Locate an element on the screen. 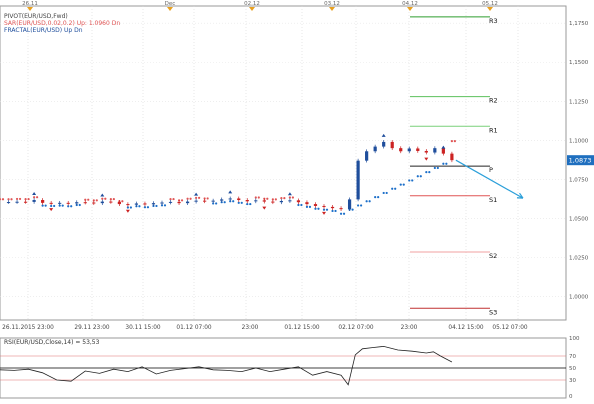 This screenshot has width=594, height=404. top-marker-label: Dec is located at coordinates (170, 4).